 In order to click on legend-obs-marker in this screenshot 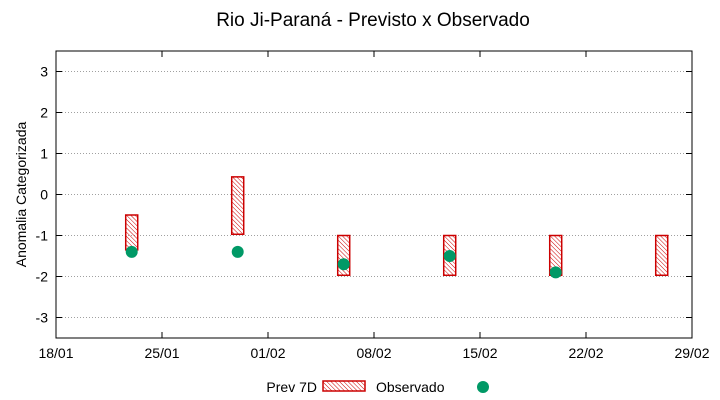, I will do `click(483, 387)`.